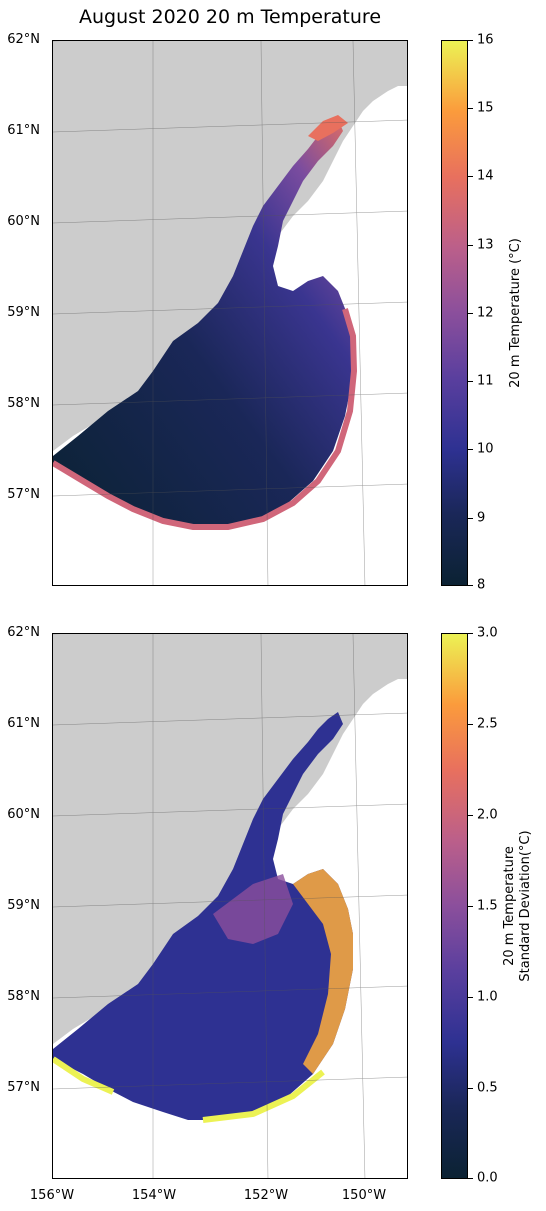 This screenshot has width=546, height=1211. Describe the element at coordinates (485, 176) in the screenshot. I see `colorbar-tick: 14` at that location.